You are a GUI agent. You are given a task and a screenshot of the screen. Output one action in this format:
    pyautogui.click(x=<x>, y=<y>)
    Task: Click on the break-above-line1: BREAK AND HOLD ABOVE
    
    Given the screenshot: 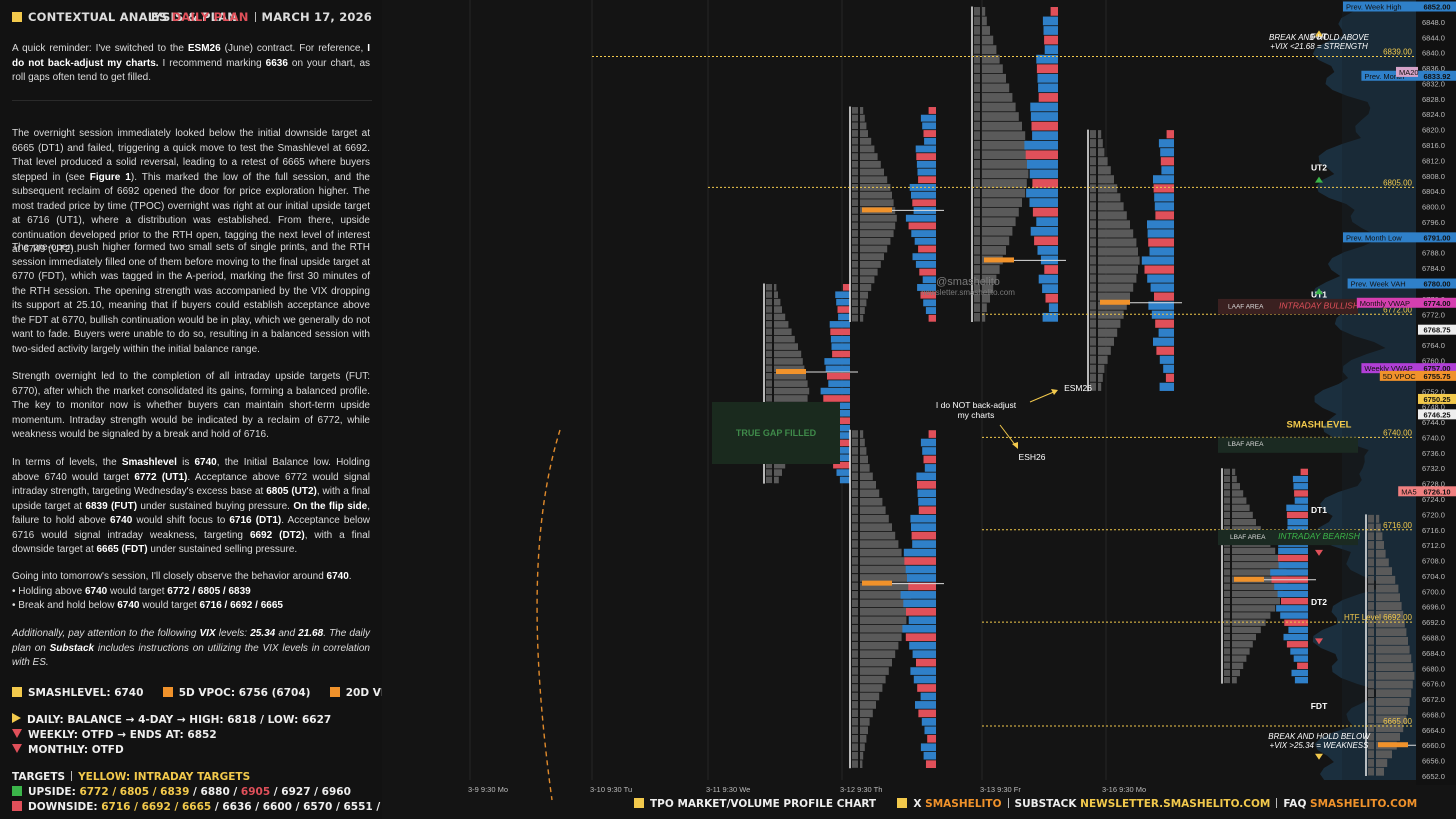 What is the action you would take?
    pyautogui.click(x=1319, y=37)
    